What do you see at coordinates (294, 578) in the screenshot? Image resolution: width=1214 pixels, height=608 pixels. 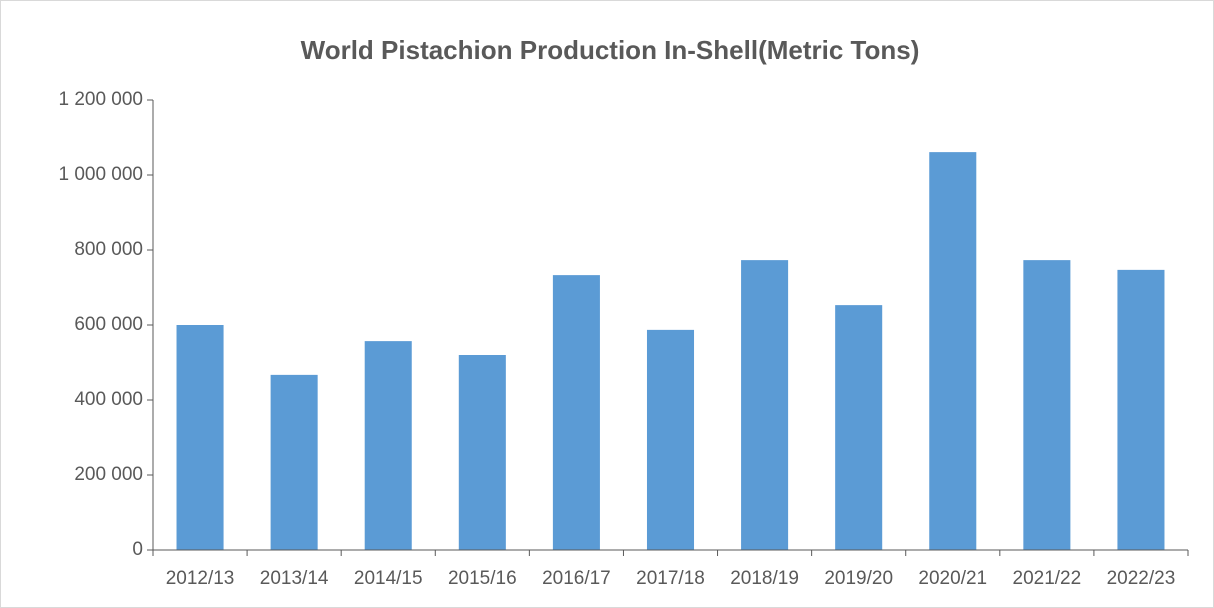 I see `x-tick-label: 2013/14` at bounding box center [294, 578].